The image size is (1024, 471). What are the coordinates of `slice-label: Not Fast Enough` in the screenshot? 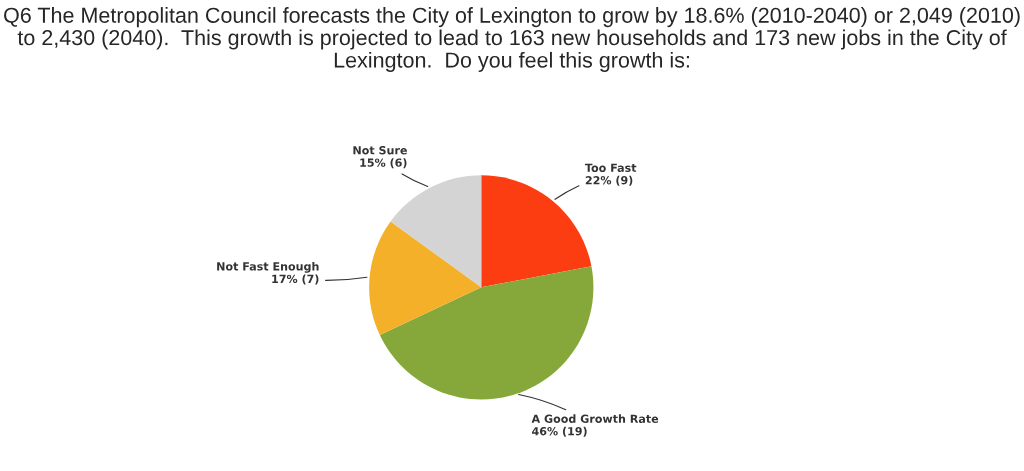 It's located at (268, 267).